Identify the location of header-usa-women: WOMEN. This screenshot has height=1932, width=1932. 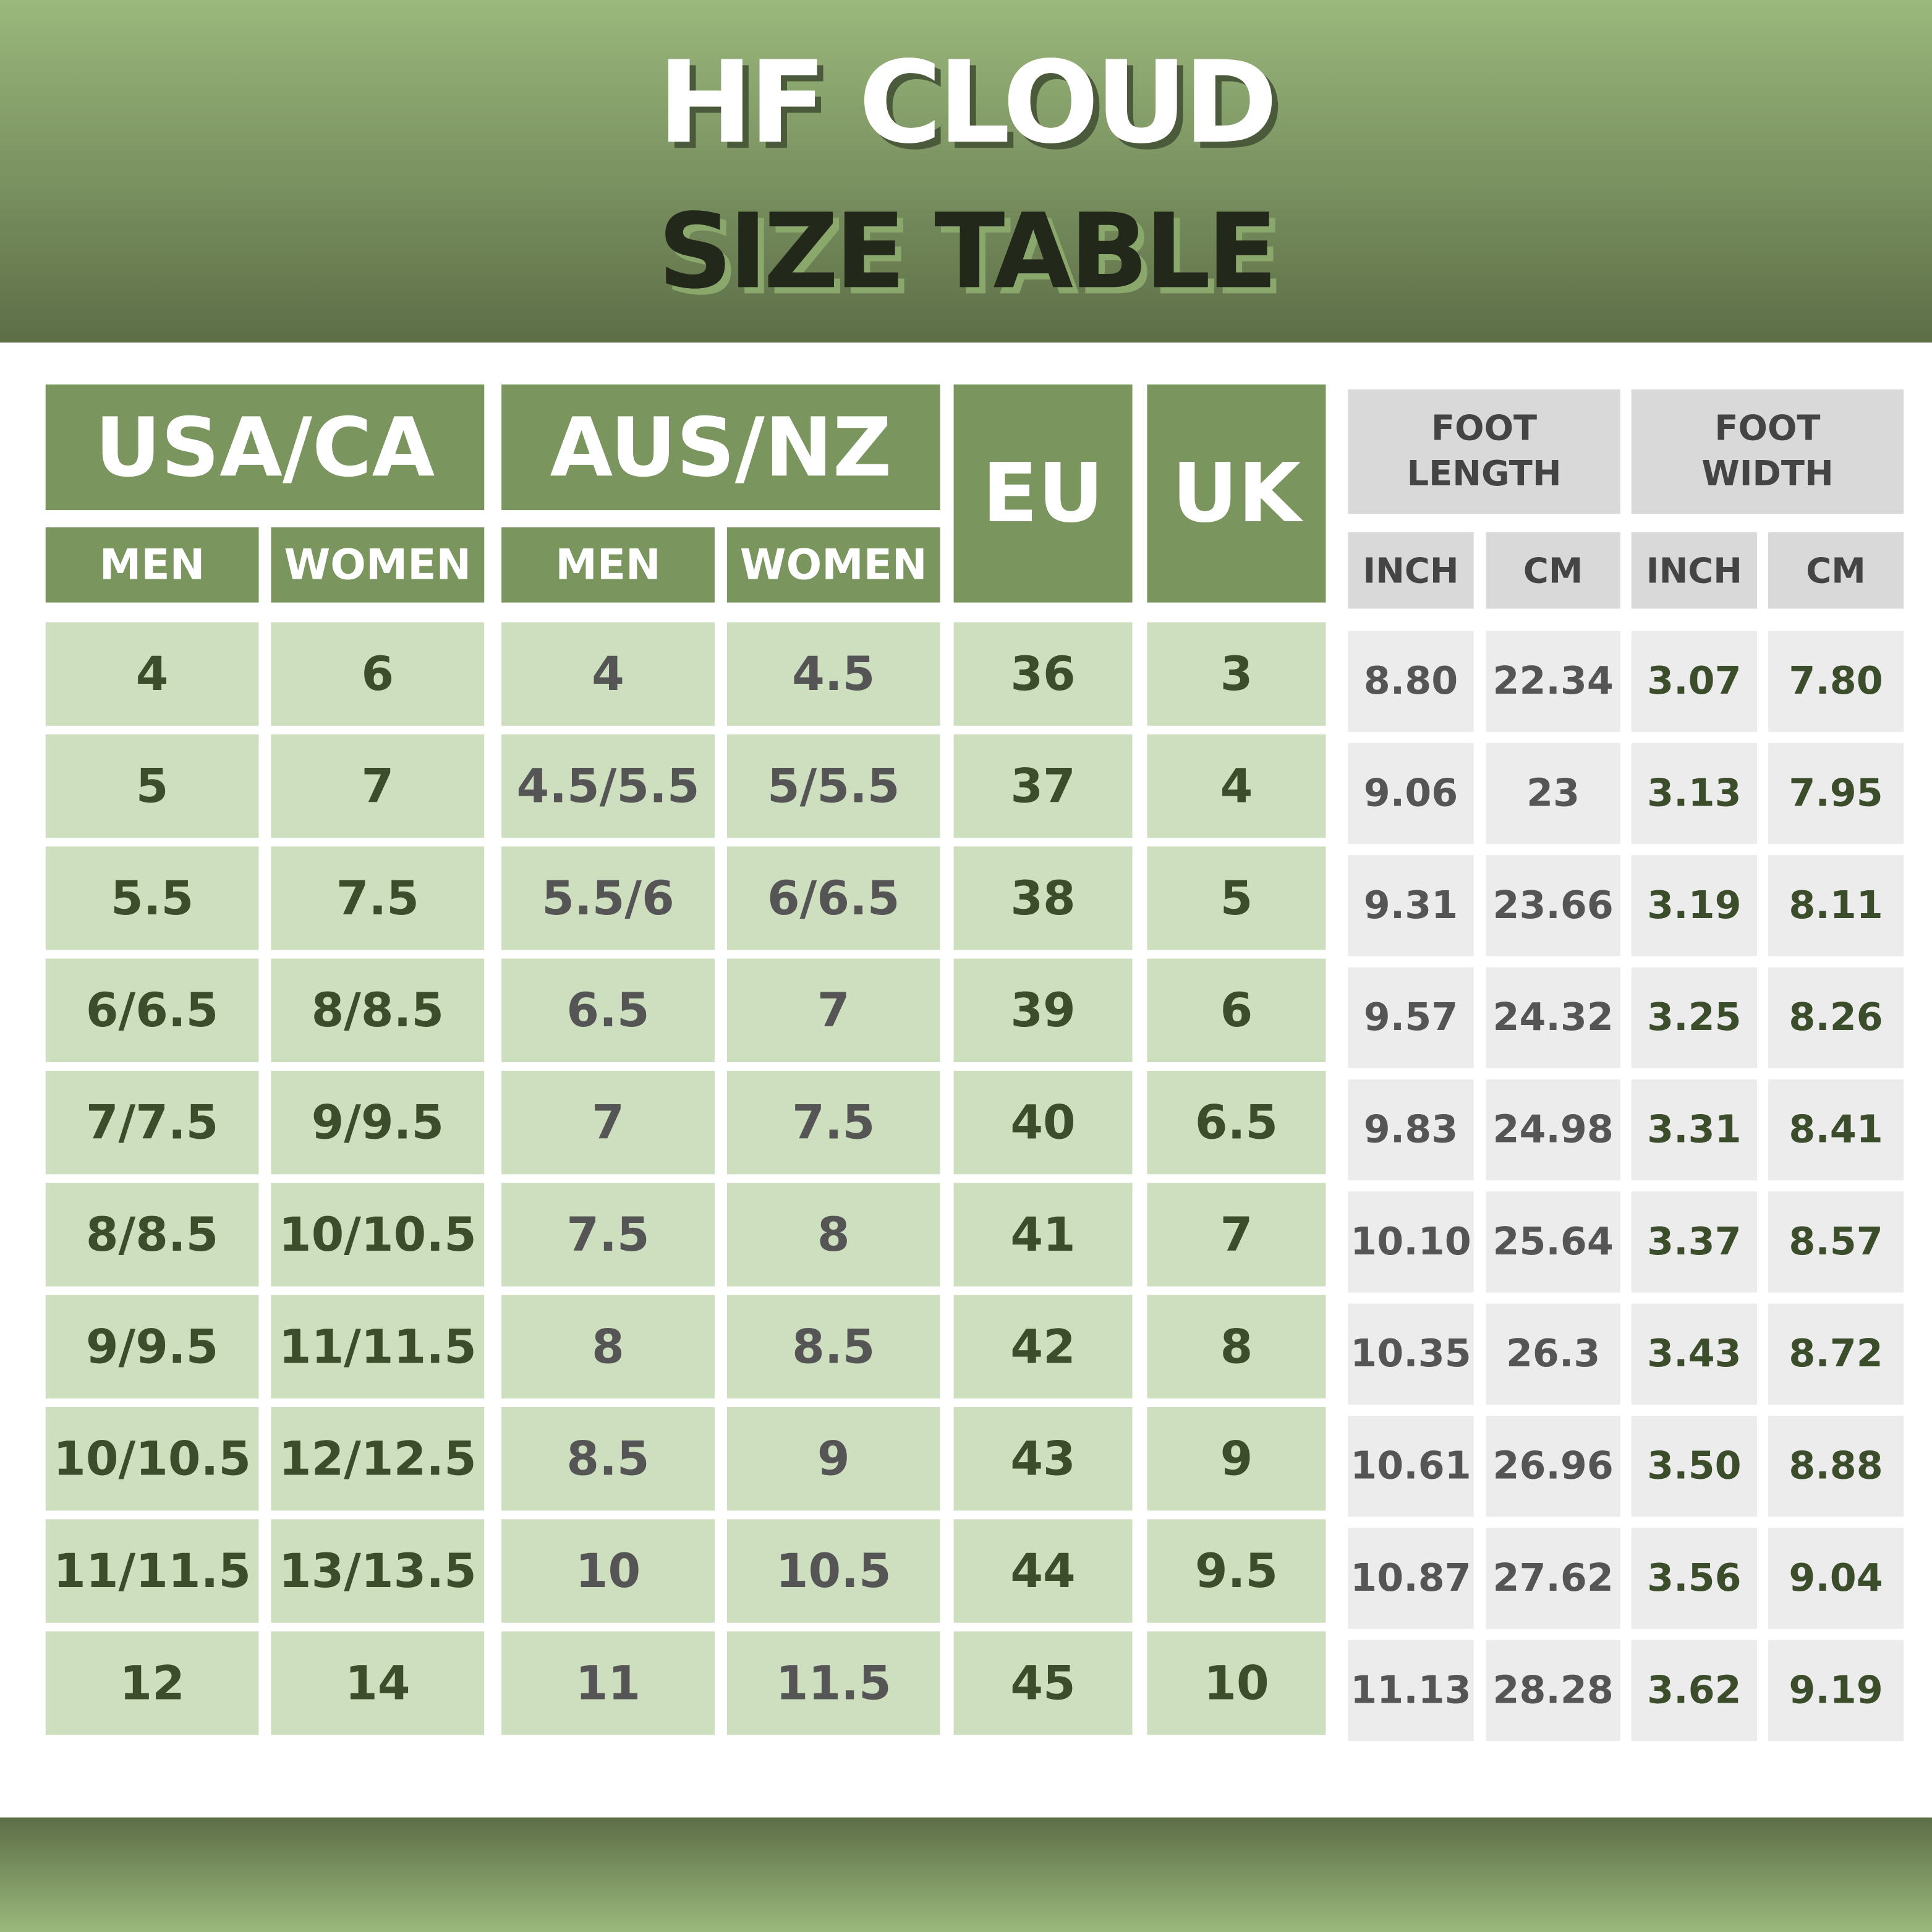
(378, 565).